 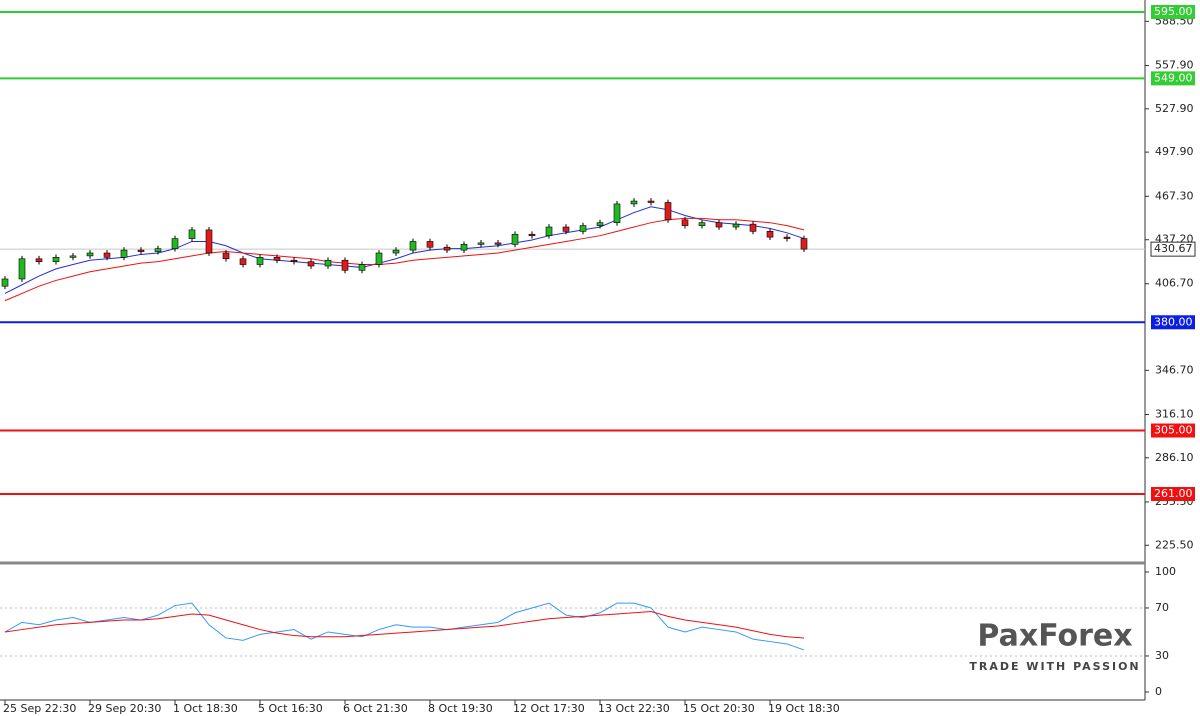 What do you see at coordinates (1174, 457) in the screenshot?
I see `y-tick-label: 286.10` at bounding box center [1174, 457].